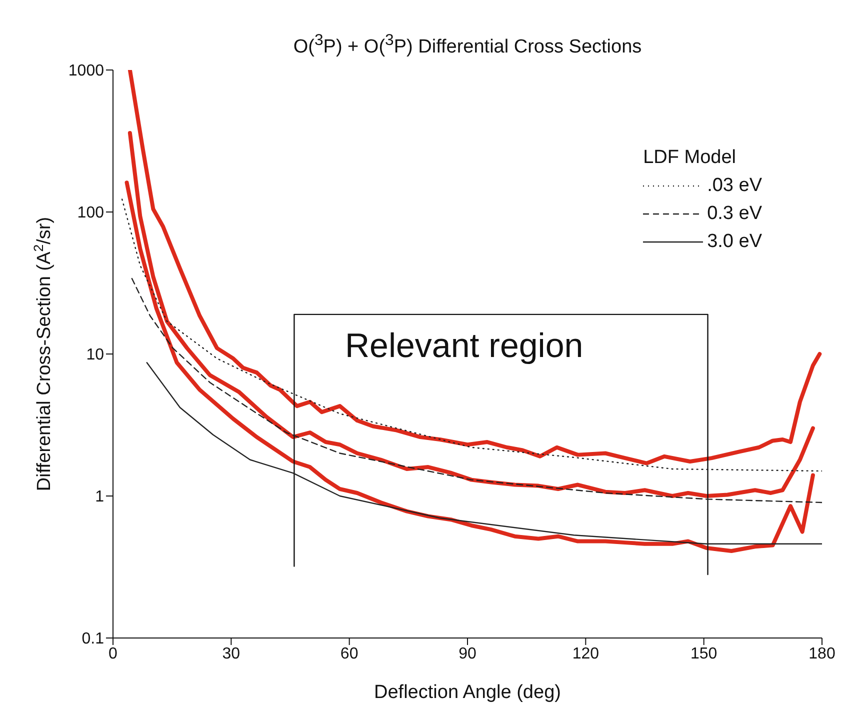 This screenshot has width=865, height=721. What do you see at coordinates (704, 653) in the screenshot?
I see `x-tick-label: 150` at bounding box center [704, 653].